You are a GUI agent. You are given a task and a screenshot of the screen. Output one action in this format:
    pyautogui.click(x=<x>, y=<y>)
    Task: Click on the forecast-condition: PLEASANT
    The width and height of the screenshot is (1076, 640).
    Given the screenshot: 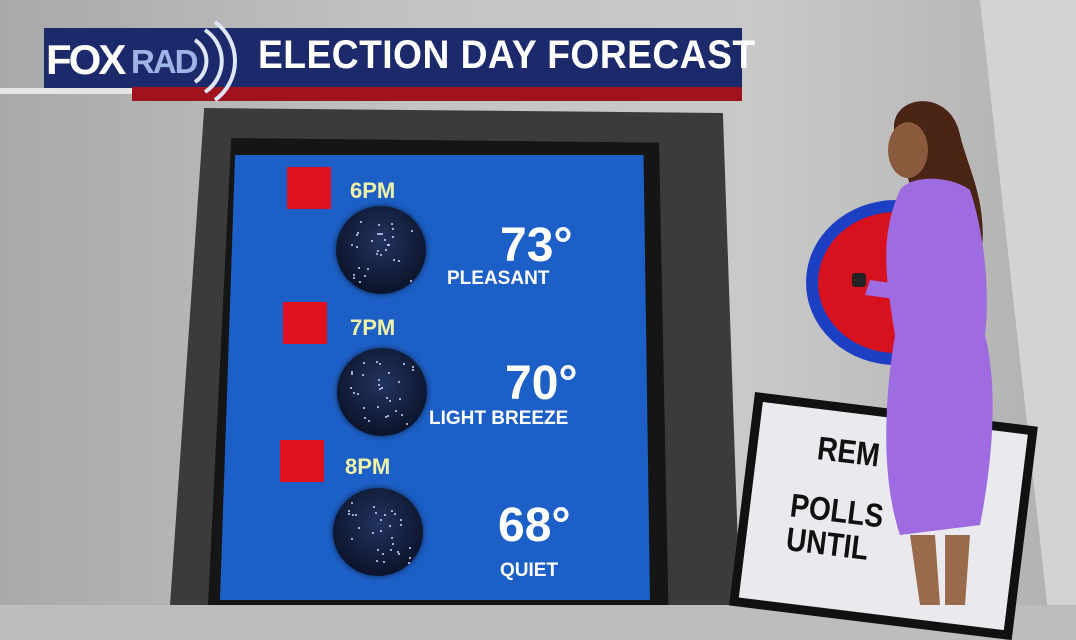 What is the action you would take?
    pyautogui.click(x=498, y=278)
    